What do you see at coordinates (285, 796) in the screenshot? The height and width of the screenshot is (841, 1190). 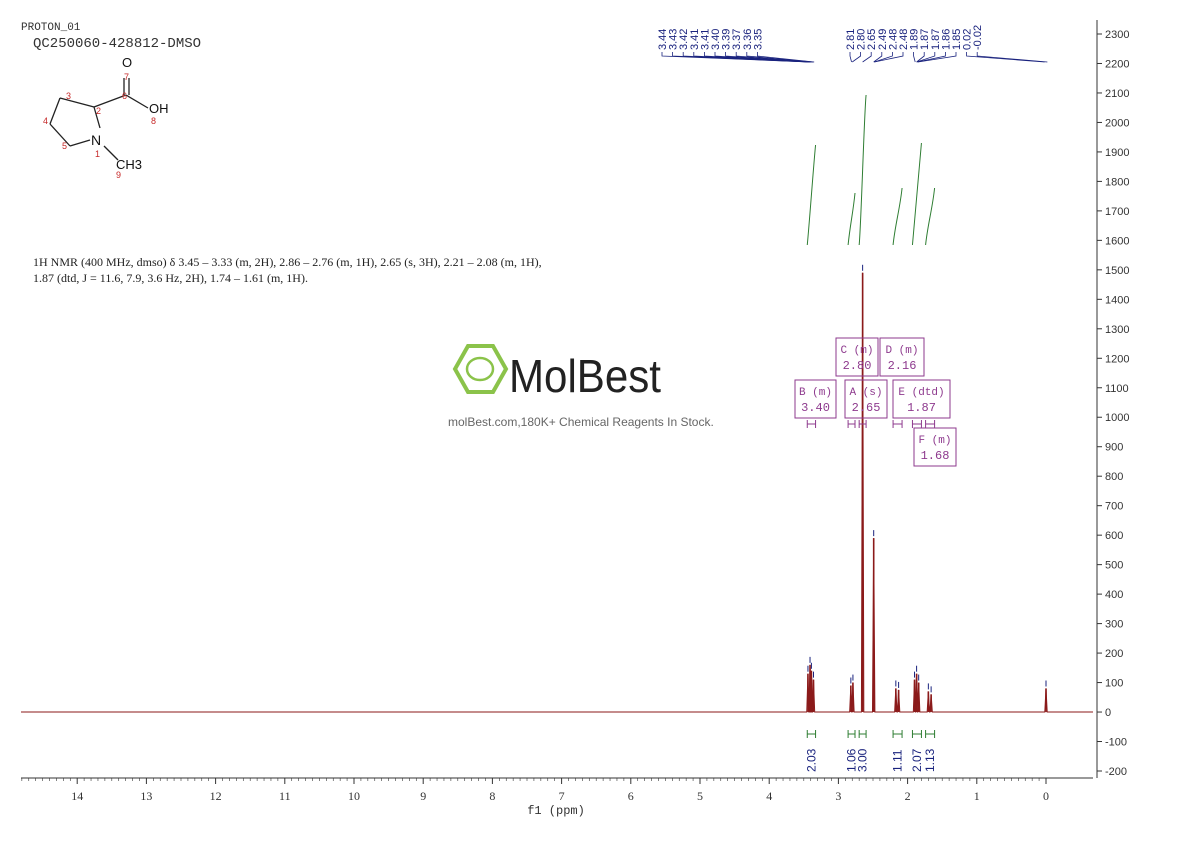 I see `x-tick-label: 11` at bounding box center [285, 796].